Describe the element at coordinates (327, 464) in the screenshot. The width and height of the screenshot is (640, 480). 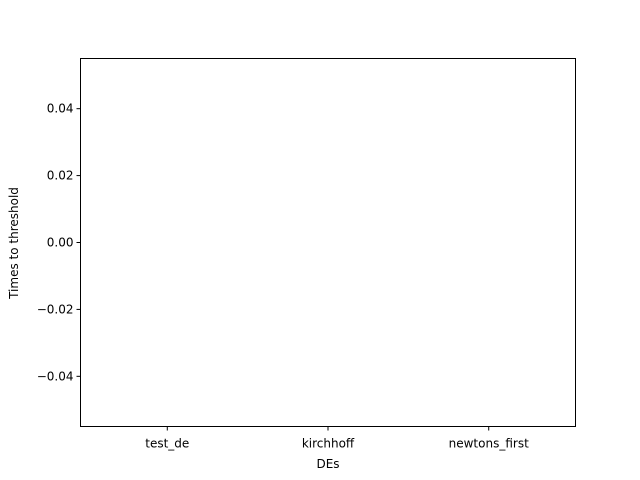
I see `x-axis-label: DEs` at that location.